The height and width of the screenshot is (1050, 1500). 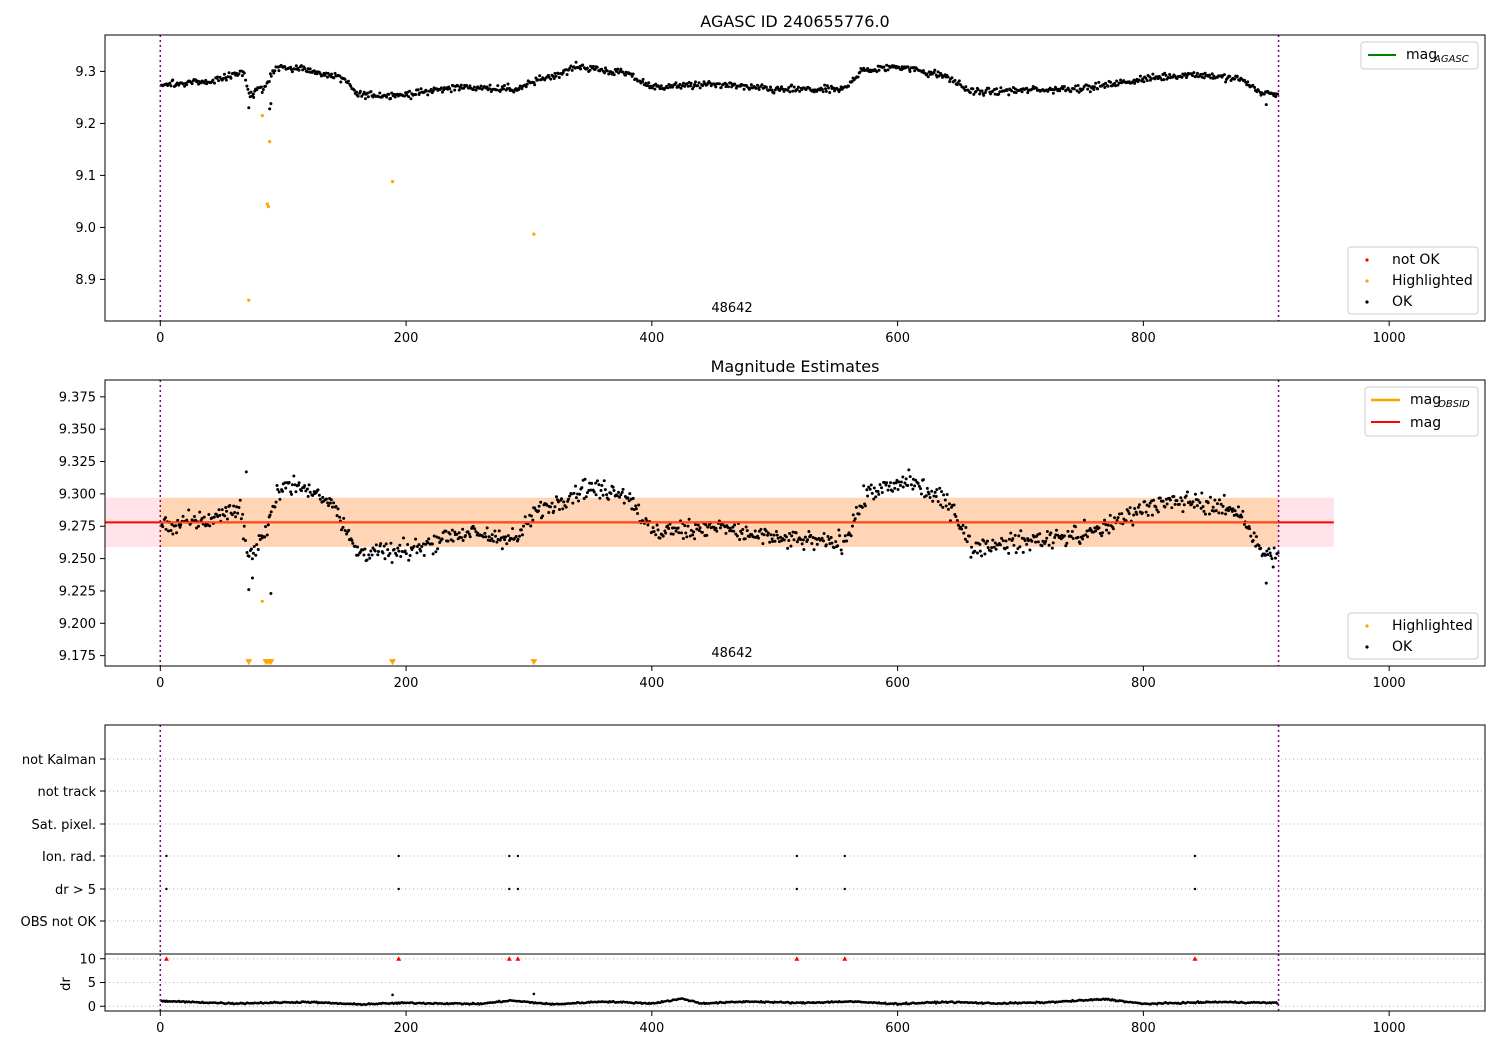 What do you see at coordinates (1425, 400) in the screenshot?
I see `legend-mag-obsid-label: mag` at bounding box center [1425, 400].